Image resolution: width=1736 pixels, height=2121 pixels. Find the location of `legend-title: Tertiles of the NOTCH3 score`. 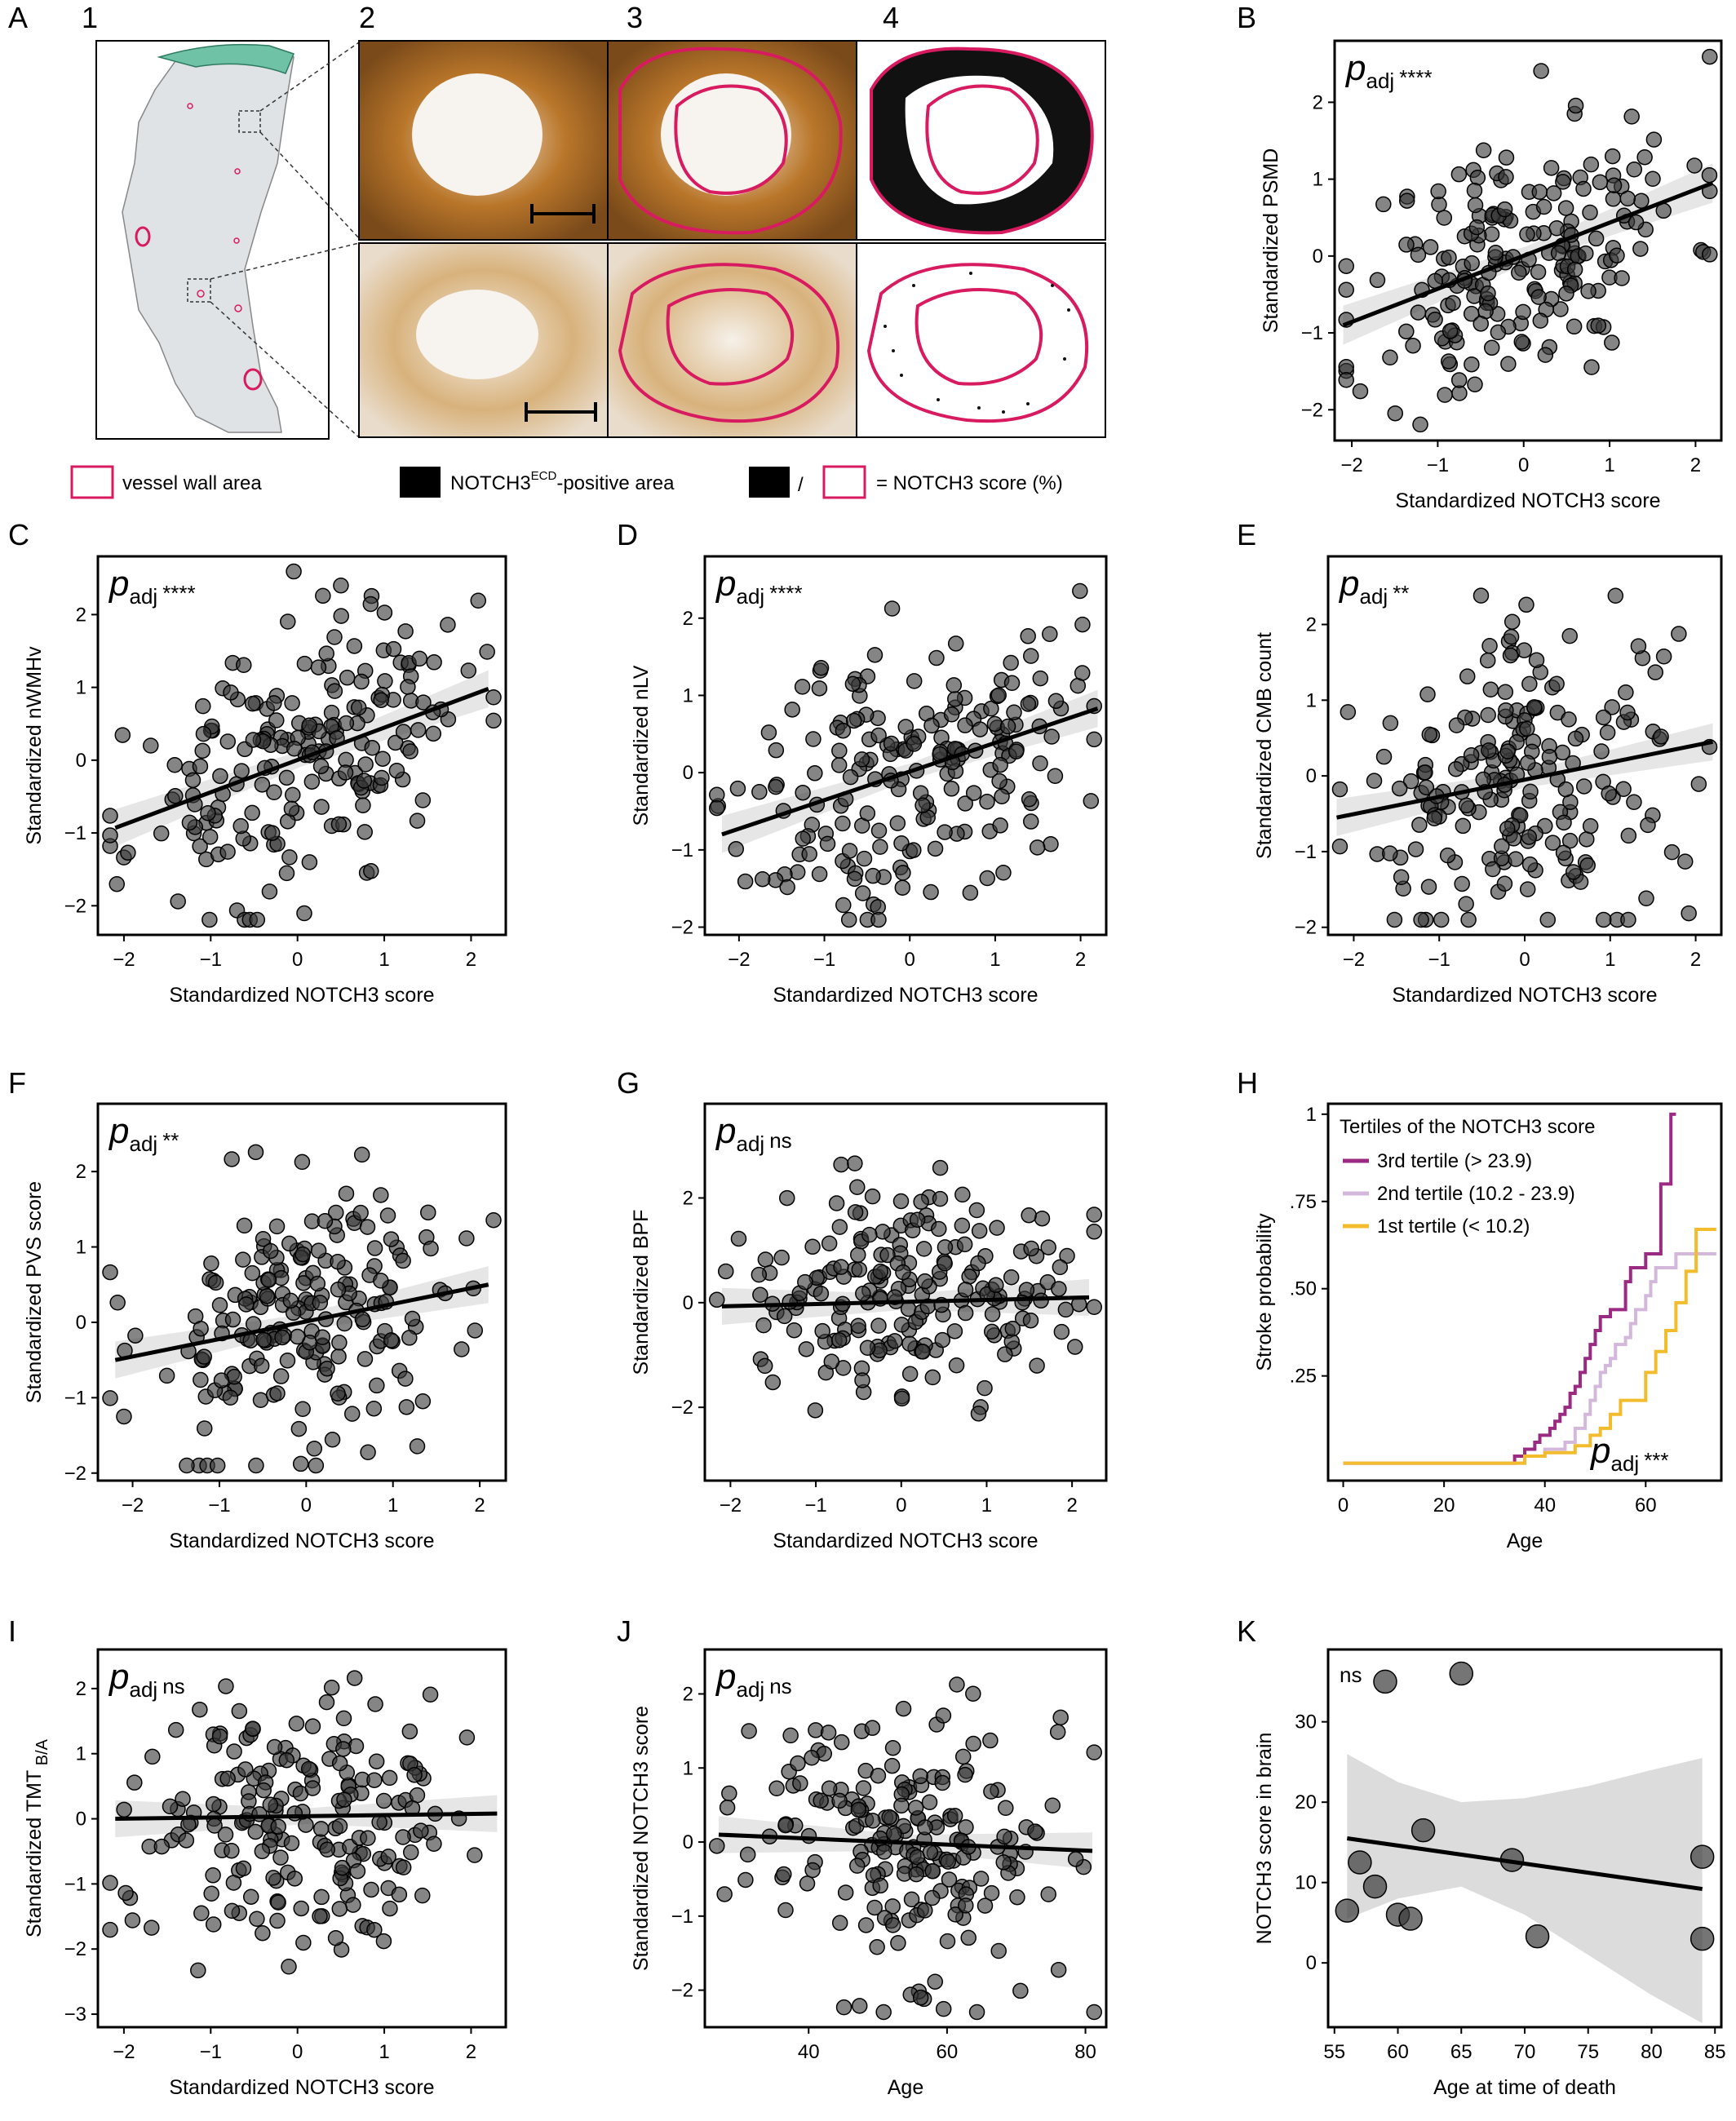

legend-title: Tertiles of the NOTCH3 score is located at coordinates (1467, 1127).